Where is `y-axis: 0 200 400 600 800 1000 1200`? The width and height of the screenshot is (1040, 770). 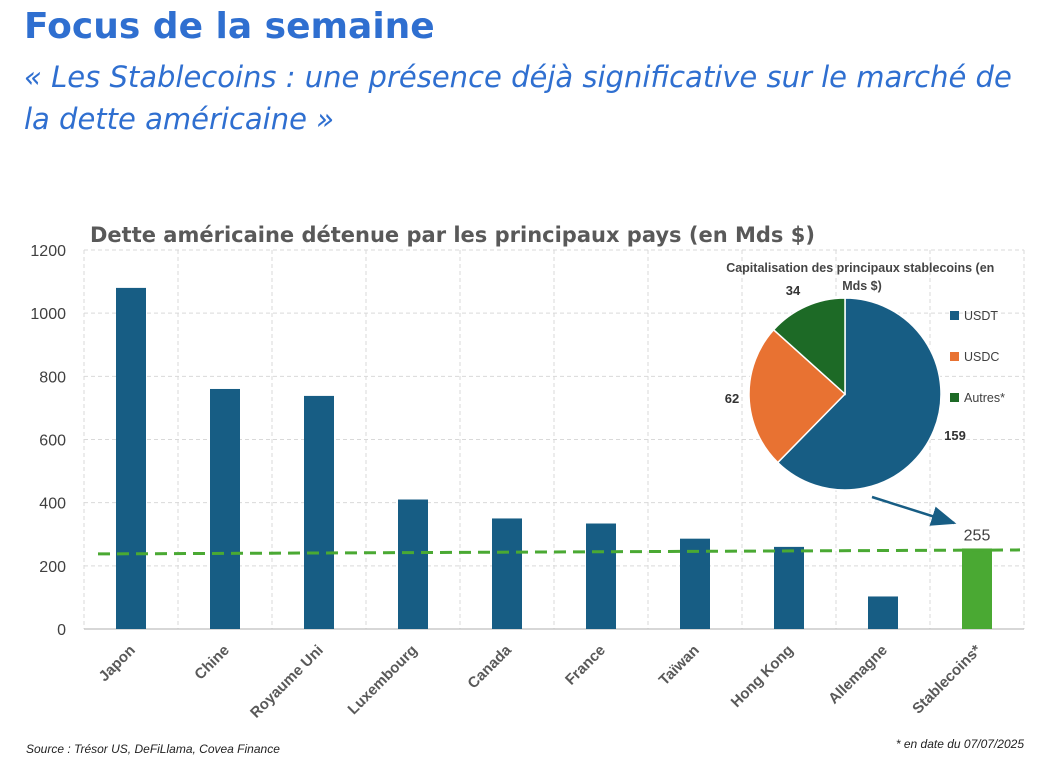 y-axis: 0 200 400 600 800 1000 1200 is located at coordinates (48, 441).